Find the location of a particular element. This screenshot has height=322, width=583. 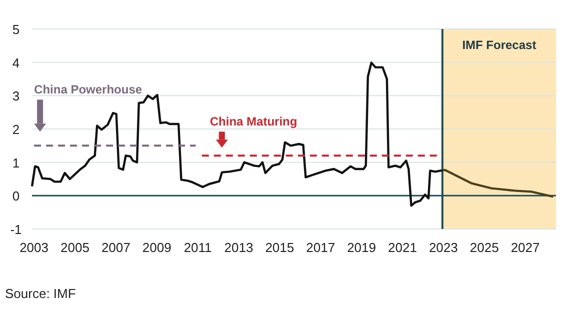

y-tick-label: 2 is located at coordinates (16, 129).